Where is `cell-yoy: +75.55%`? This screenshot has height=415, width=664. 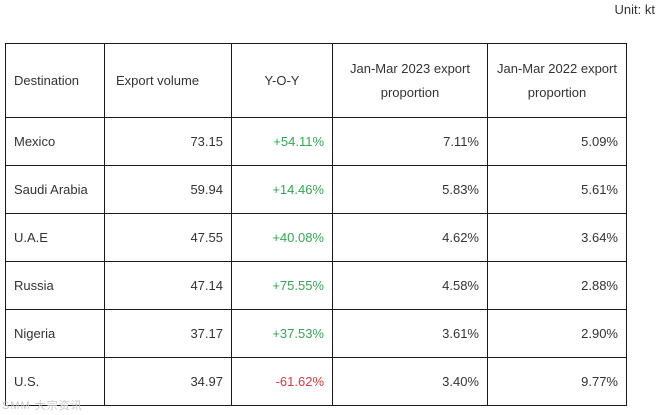 cell-yoy: +75.55% is located at coordinates (282, 285).